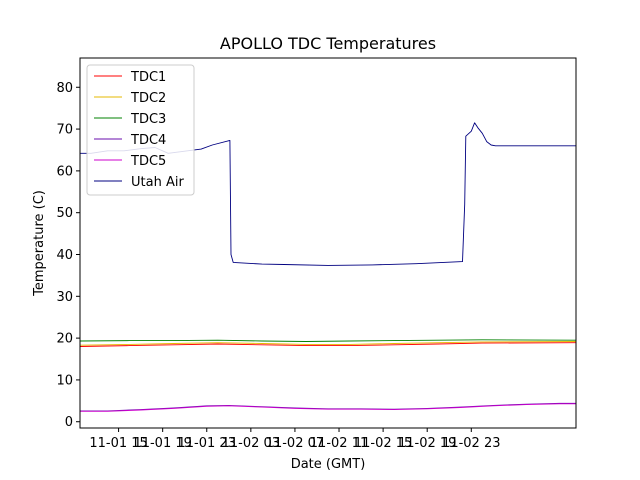 This screenshot has width=640, height=480. Describe the element at coordinates (471, 443) in the screenshot. I see `x-tick-label: 11-02 23` at that location.